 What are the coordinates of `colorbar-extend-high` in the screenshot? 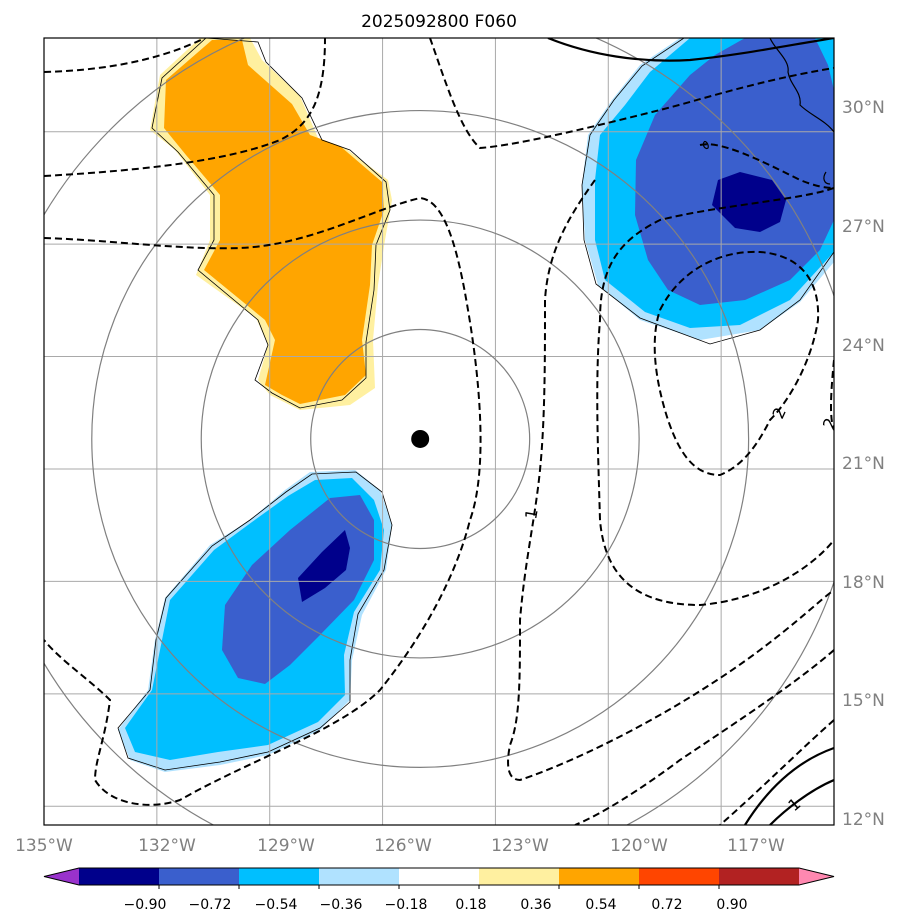 It's located at (816, 876).